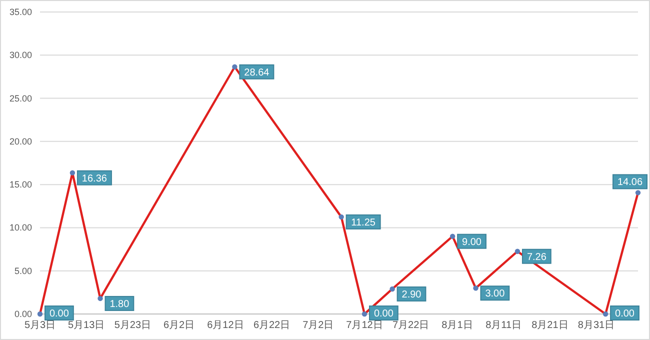 This screenshot has height=340, width=650. I want to click on y-tick-label: 0.00, so click(23, 314).